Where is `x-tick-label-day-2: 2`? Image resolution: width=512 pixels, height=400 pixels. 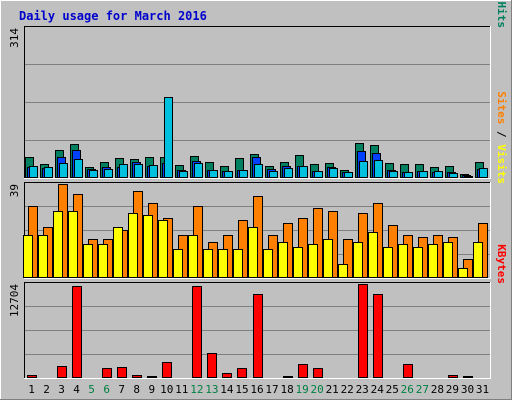 x-tick-label-day-2: 2 is located at coordinates (46, 389).